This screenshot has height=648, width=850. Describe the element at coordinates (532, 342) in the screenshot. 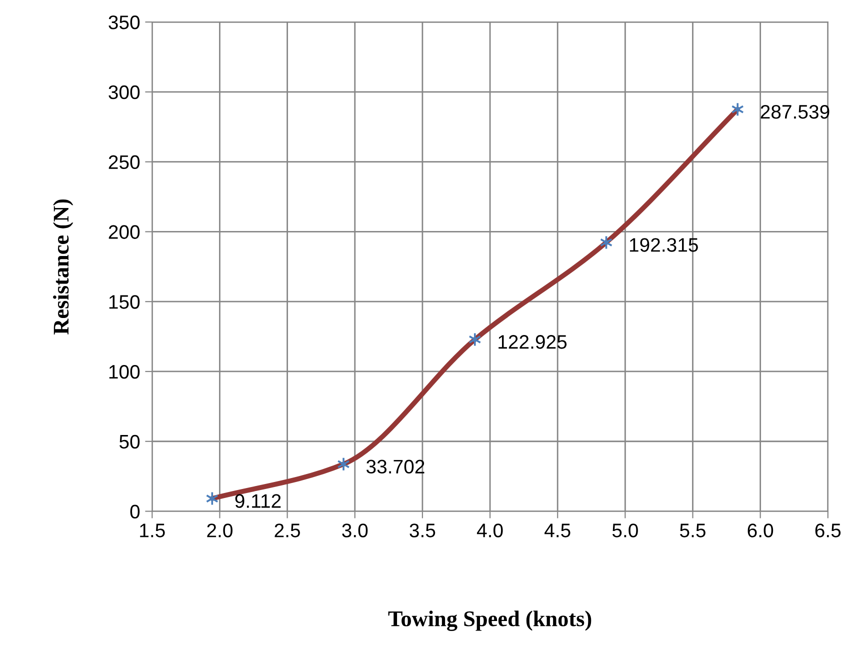

I see `data-label: 122.925` at that location.